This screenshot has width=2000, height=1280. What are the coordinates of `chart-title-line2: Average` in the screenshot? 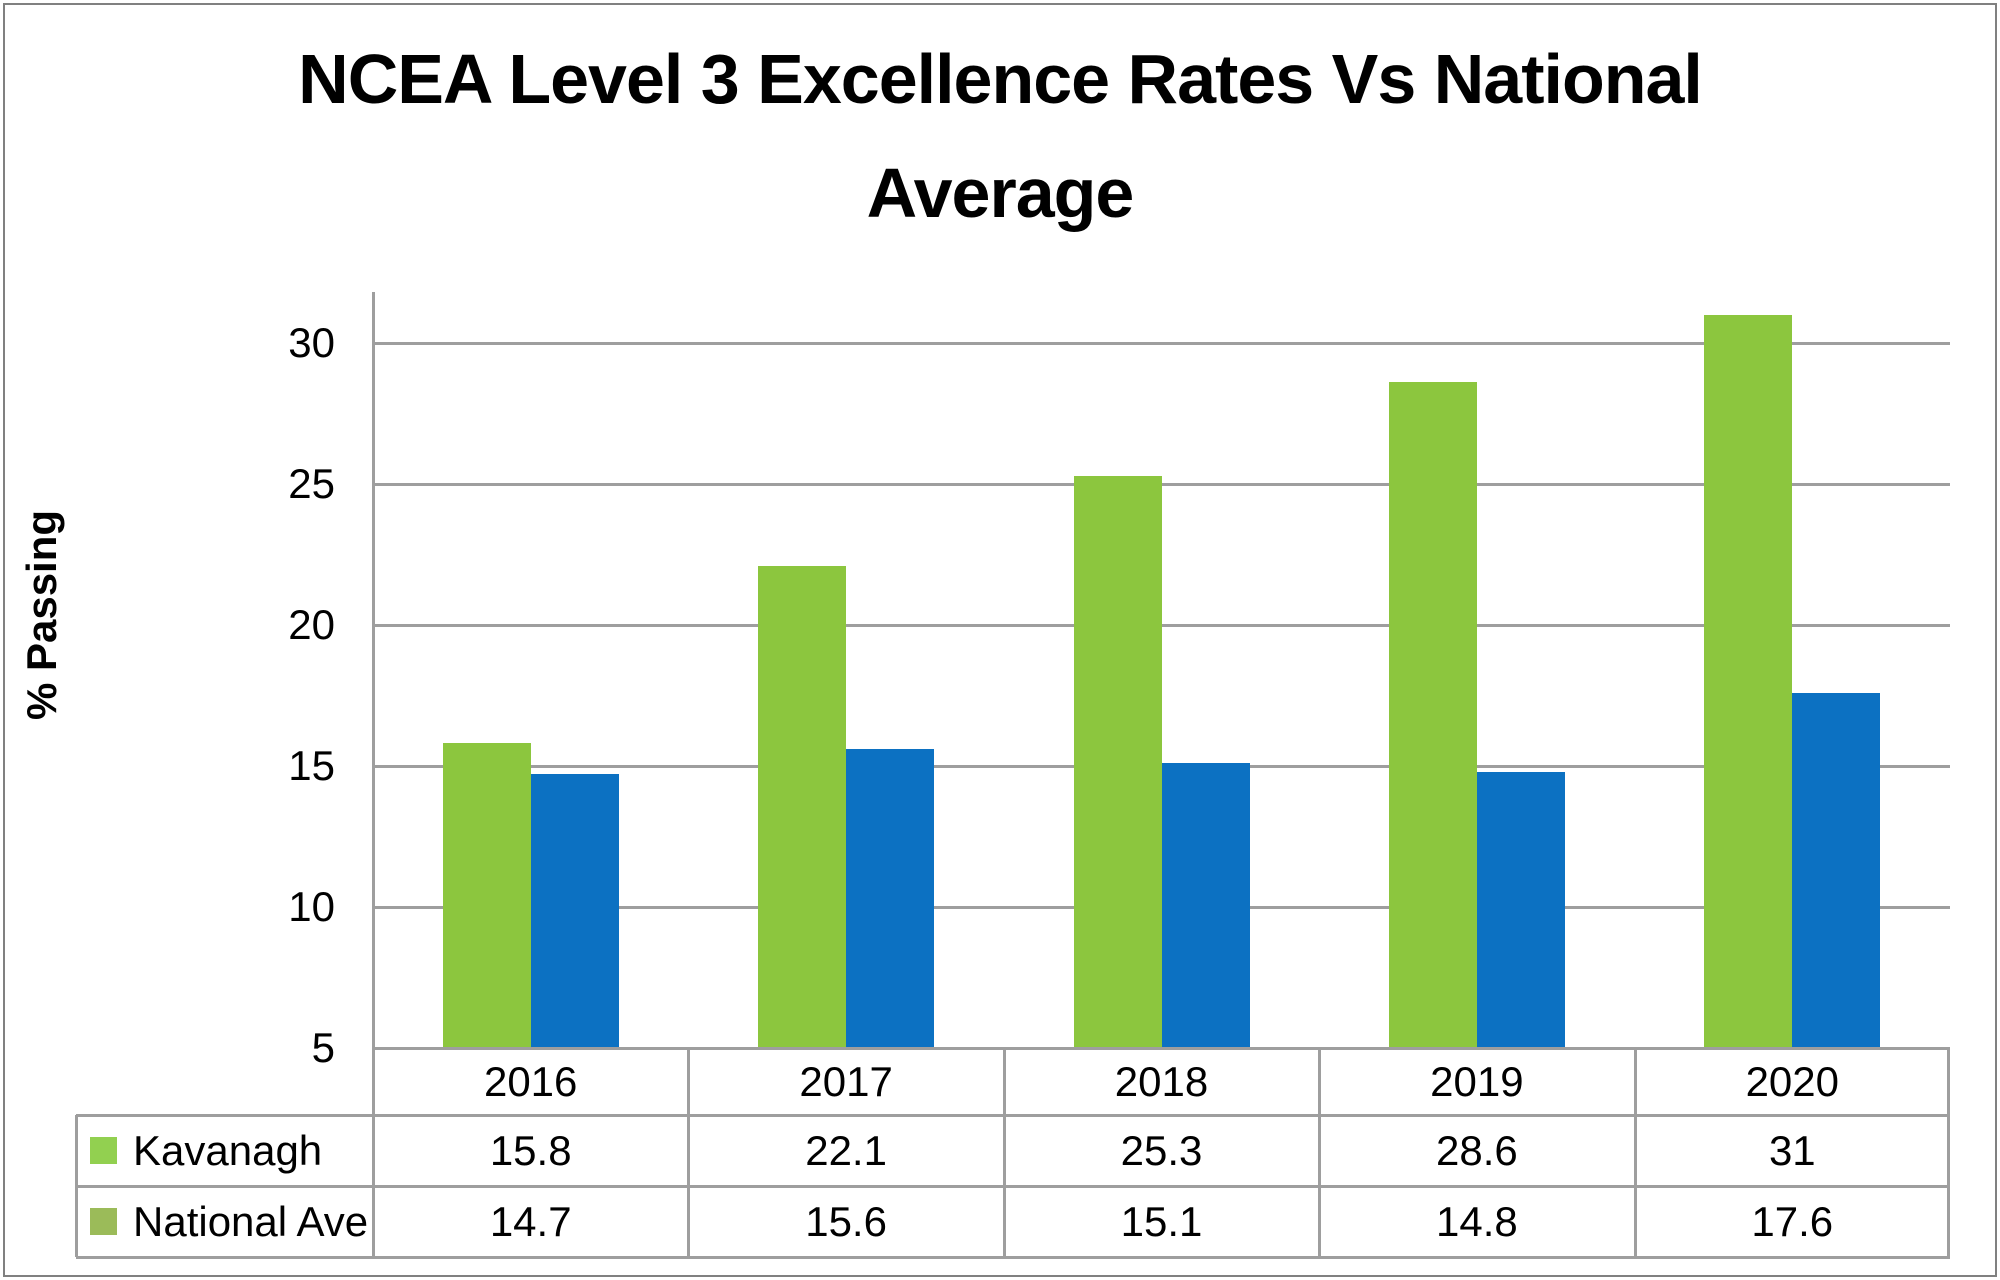 It's located at (1000, 193).